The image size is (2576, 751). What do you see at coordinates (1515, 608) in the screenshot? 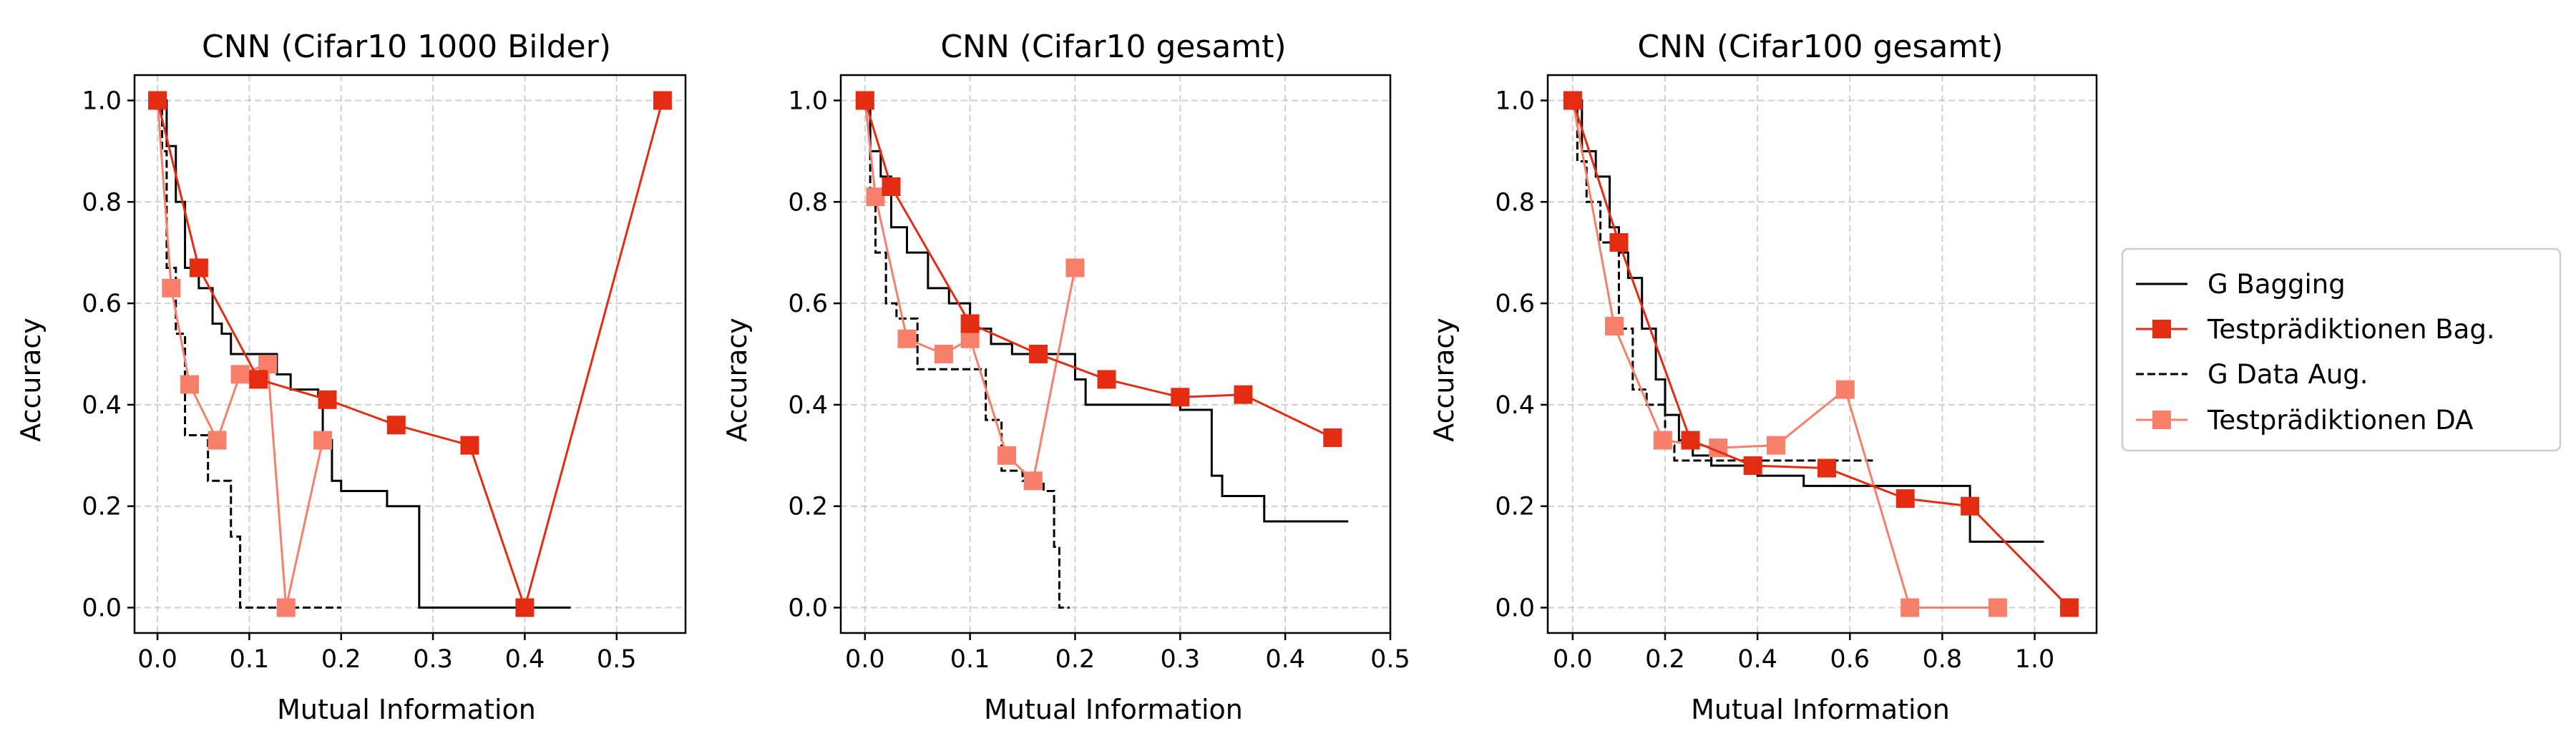
I see `subplot-3-ytick-label-0: 0.0` at bounding box center [1515, 608].